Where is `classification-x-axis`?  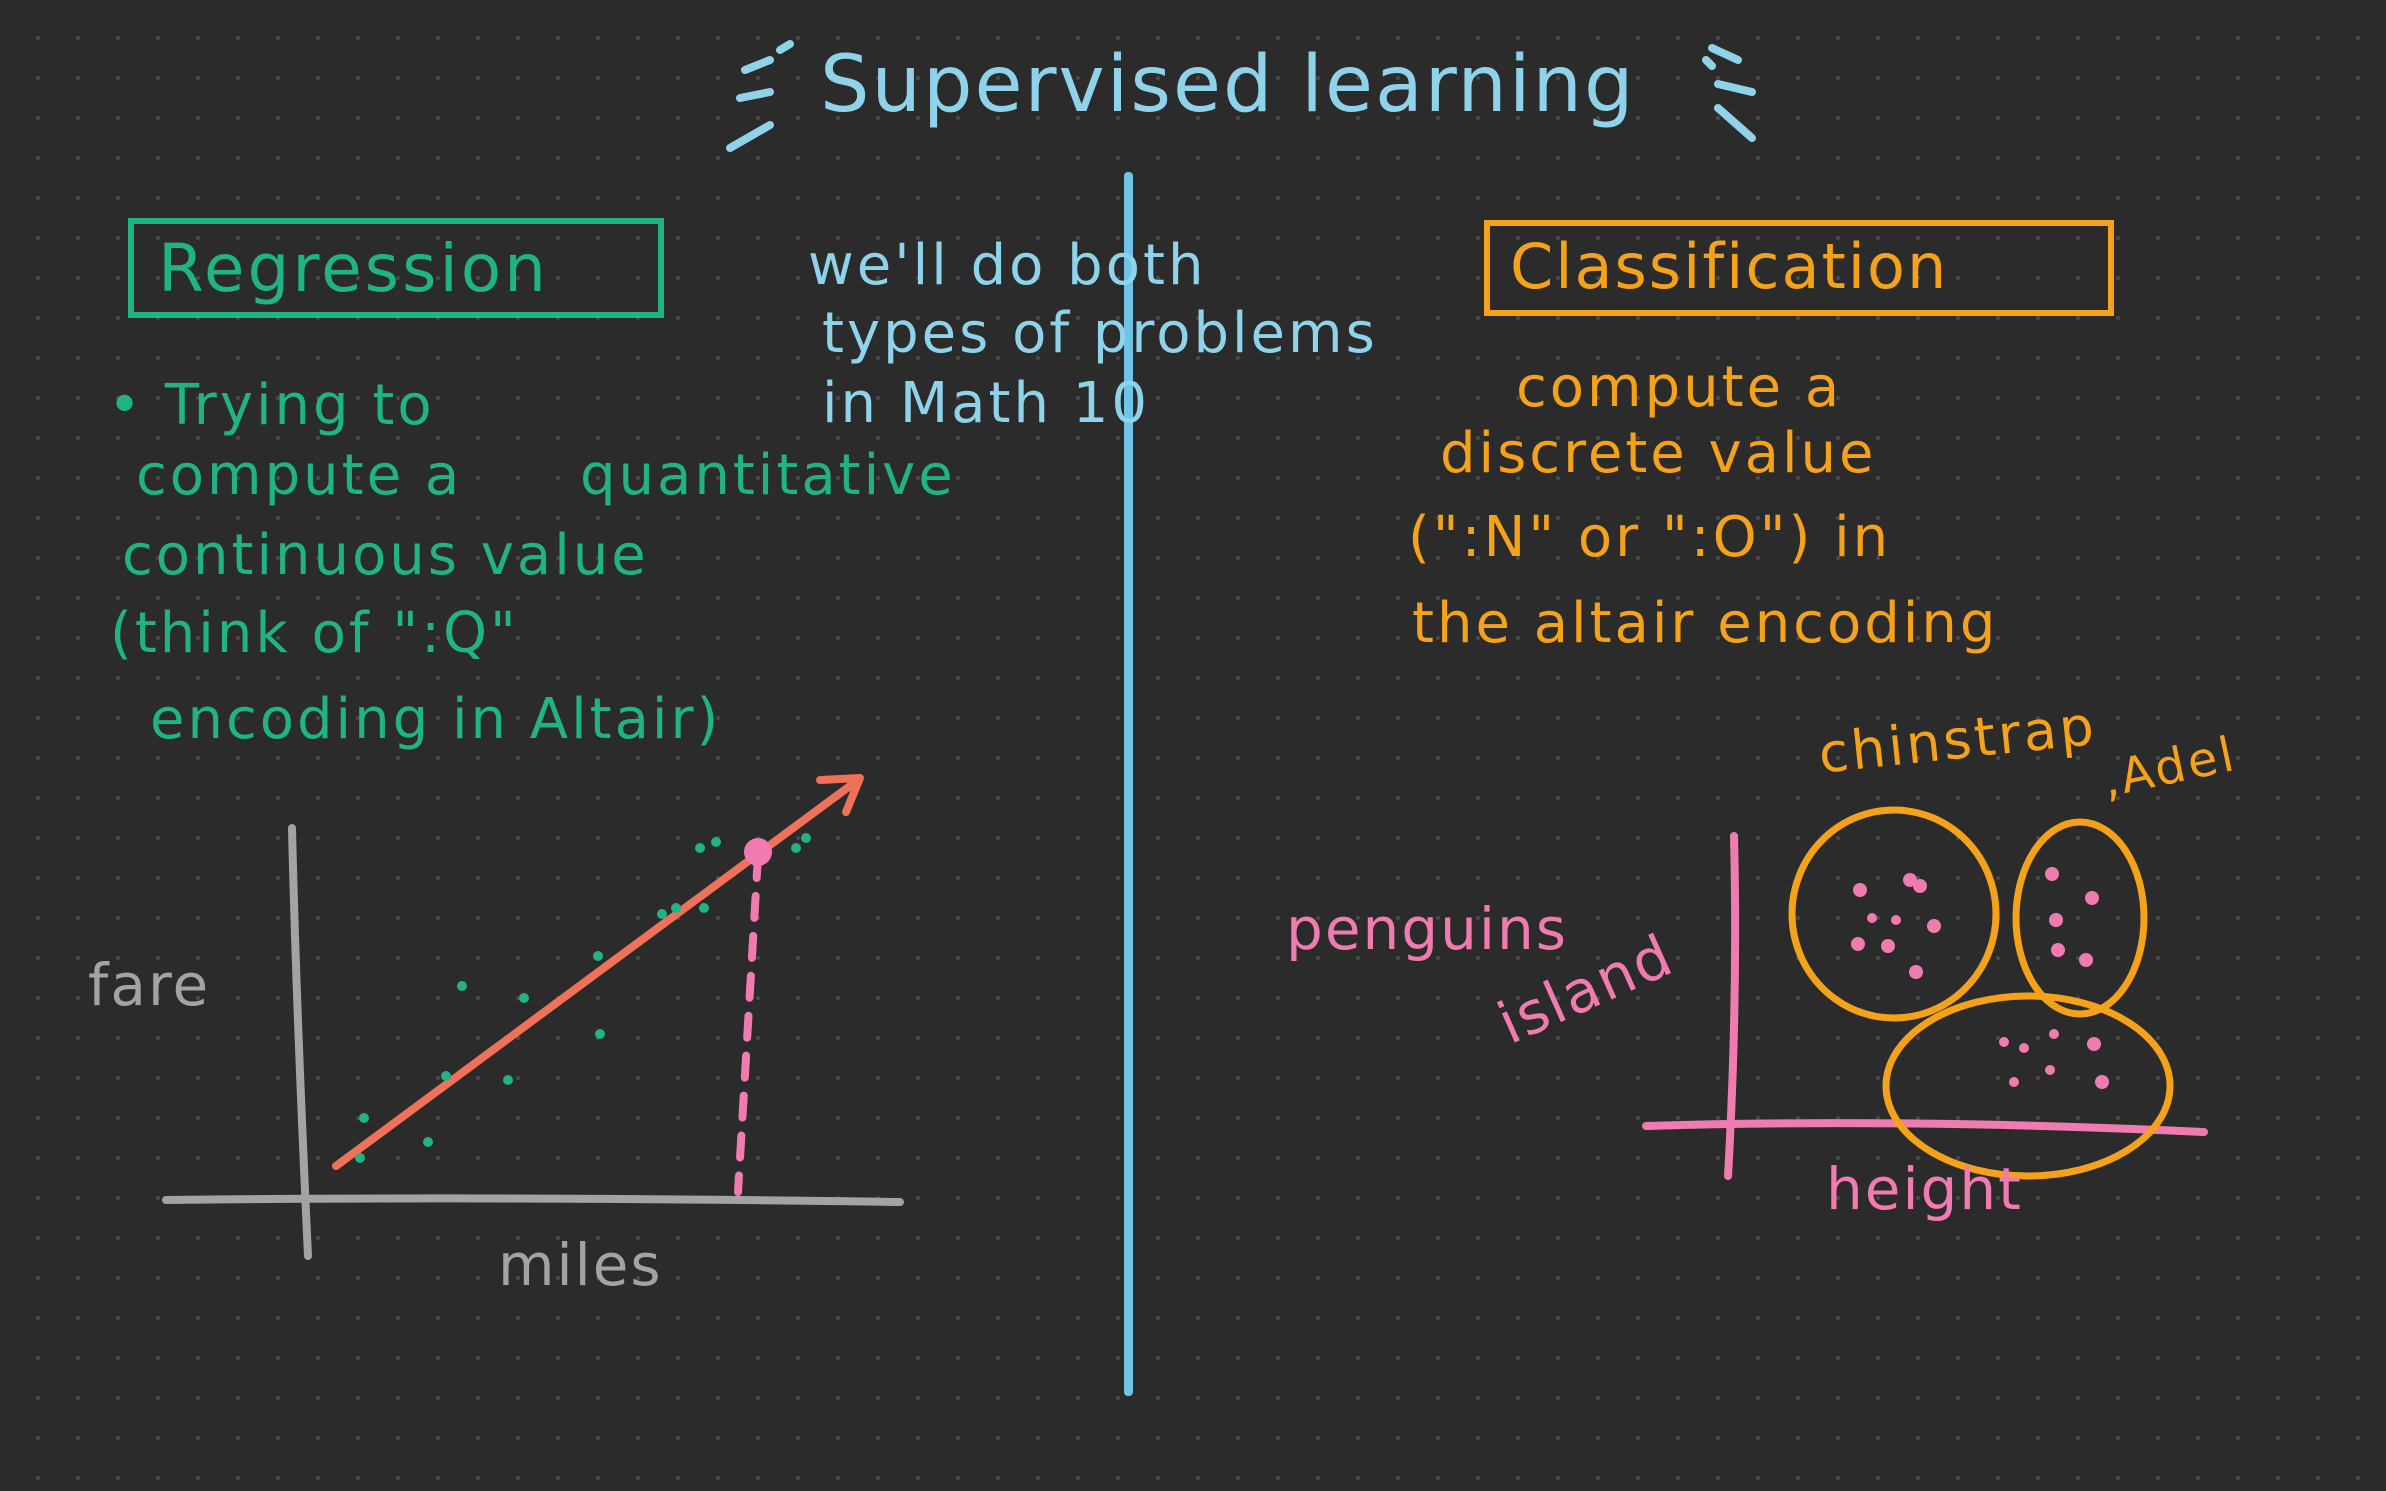
classification-x-axis is located at coordinates (1925, 1127).